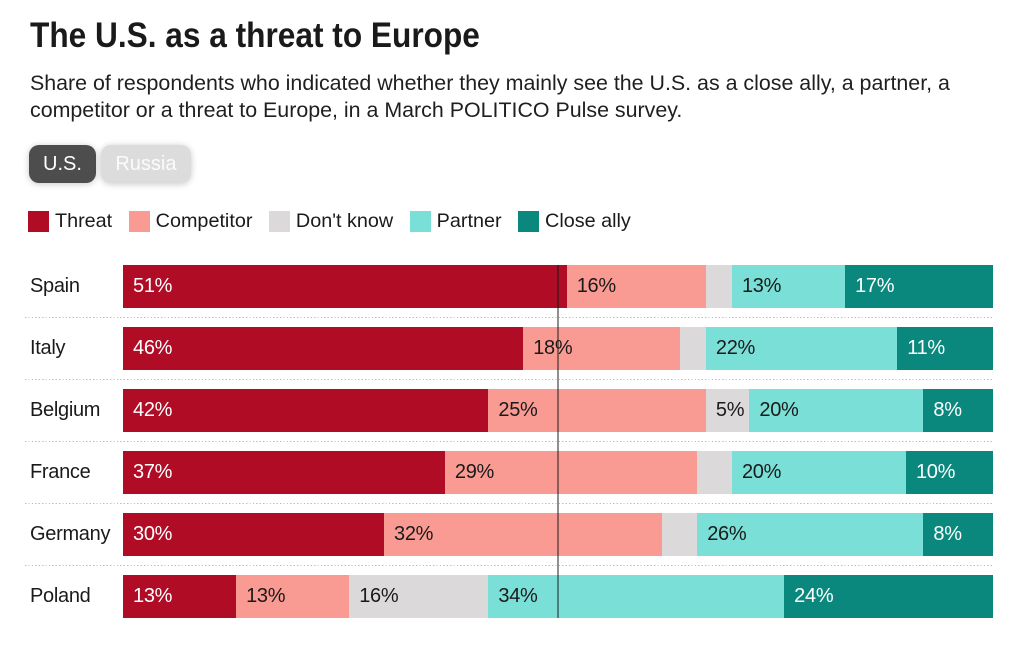 The image size is (1024, 650). What do you see at coordinates (718, 286) in the screenshot?
I see `segment-spain-don-t-know` at bounding box center [718, 286].